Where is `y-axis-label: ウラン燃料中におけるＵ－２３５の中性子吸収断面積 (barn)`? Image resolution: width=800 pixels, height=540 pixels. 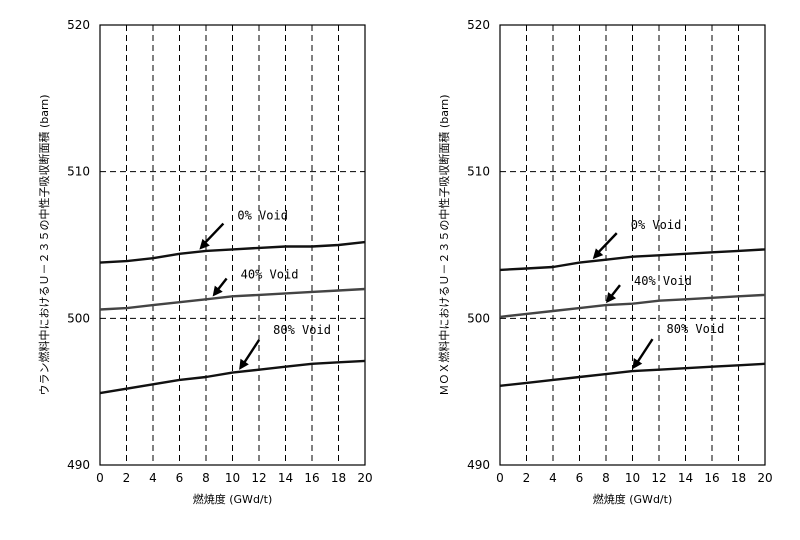
y-axis-label: ウラン燃料中におけるＵ－２３５の中性子吸収断面積 (barn) is located at coordinates (44, 244).